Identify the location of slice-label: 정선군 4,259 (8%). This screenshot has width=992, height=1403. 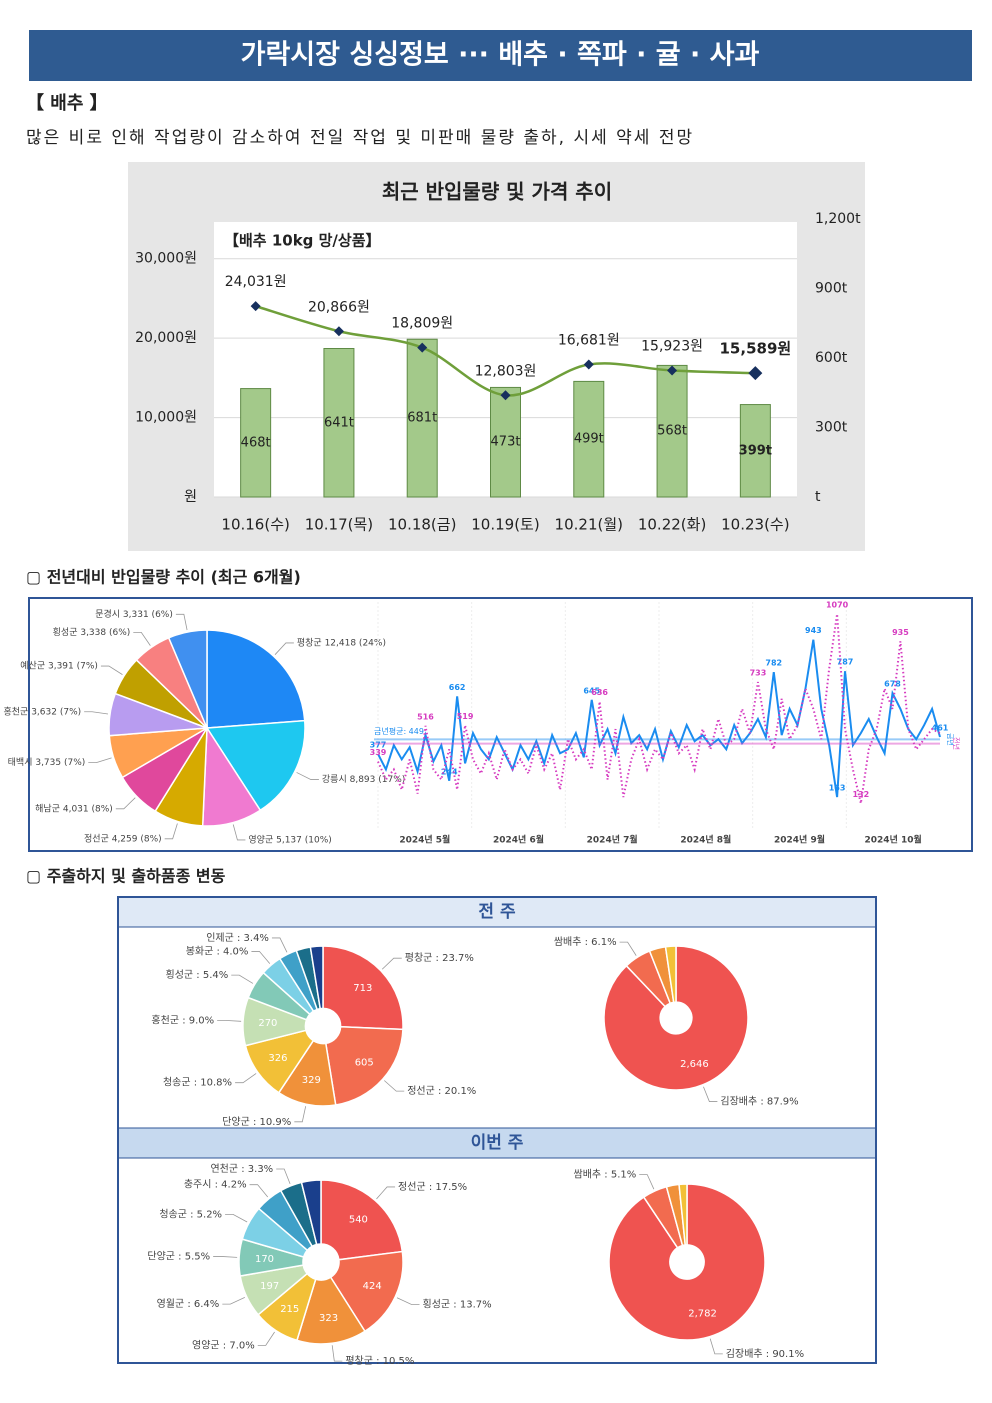
(123, 838).